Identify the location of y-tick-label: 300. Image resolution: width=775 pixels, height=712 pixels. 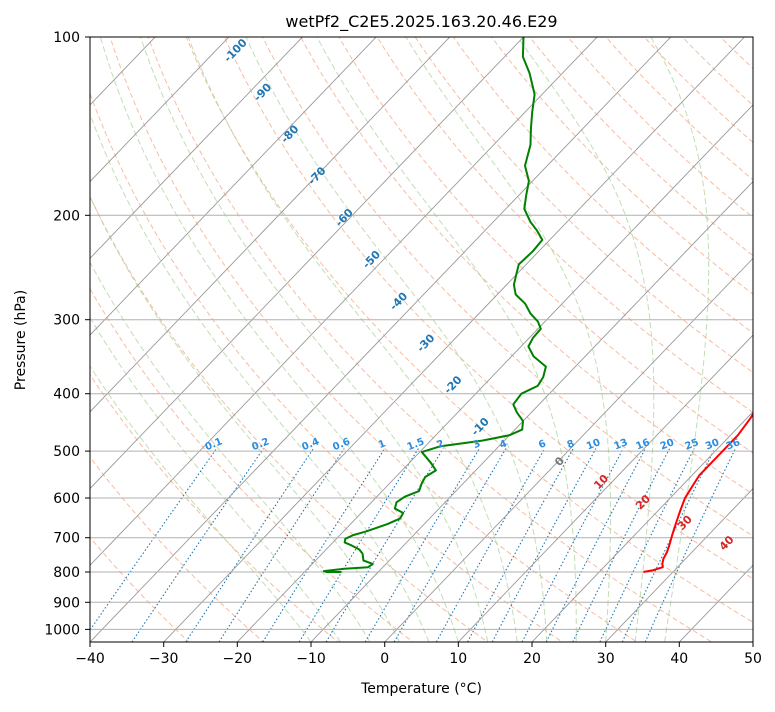
(66, 321).